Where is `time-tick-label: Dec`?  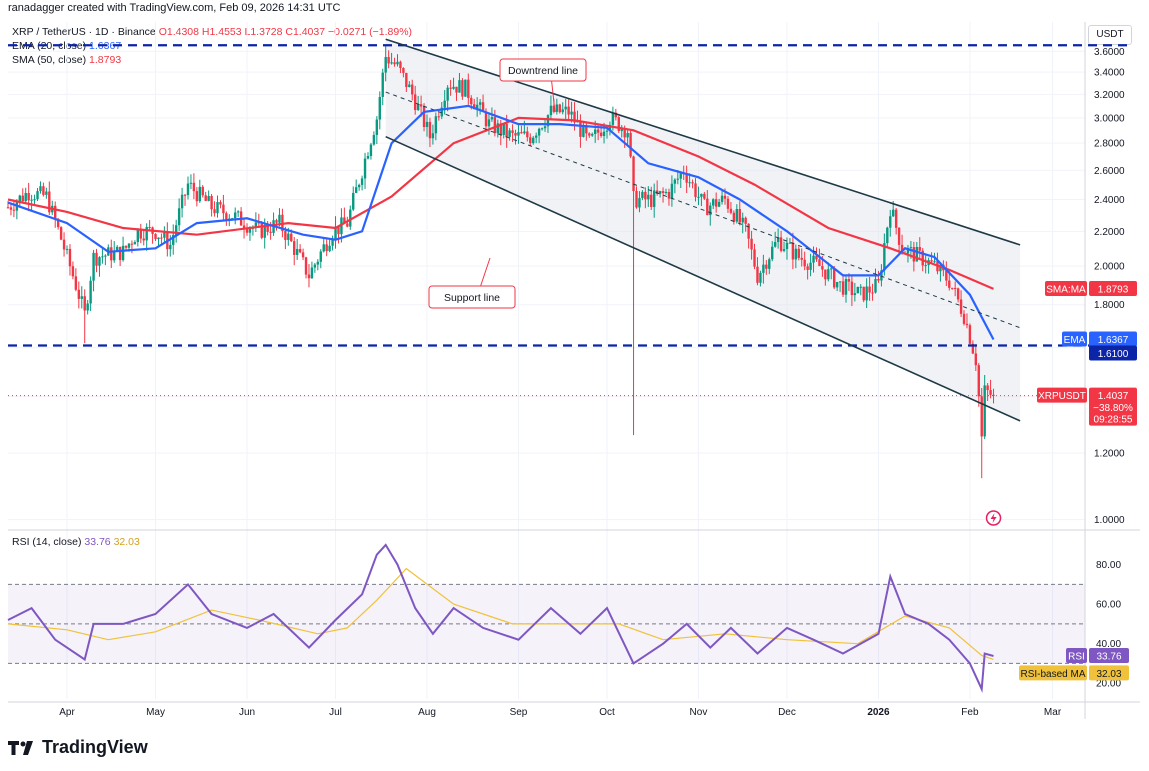
time-tick-label: Dec is located at coordinates (787, 712).